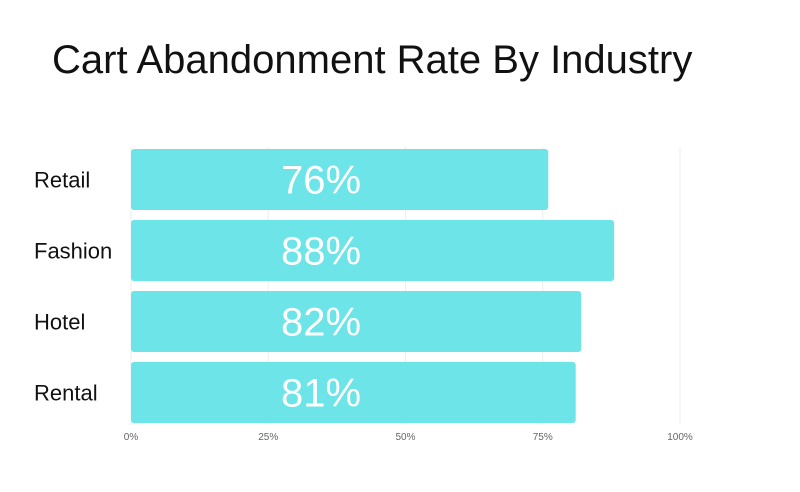 This screenshot has height=492, width=800. I want to click on bar-rental, so click(353, 392).